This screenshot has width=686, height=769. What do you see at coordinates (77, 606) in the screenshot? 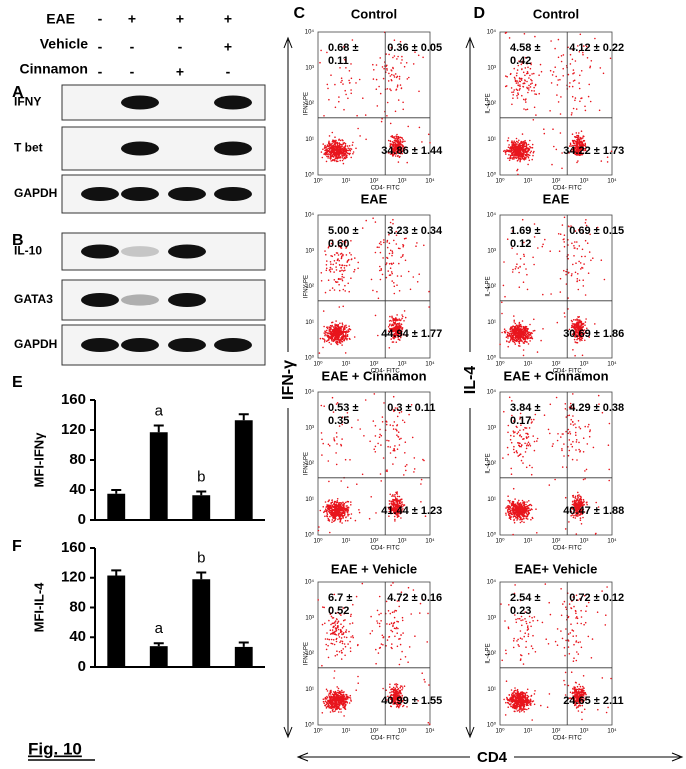
I see `y-tick-label: 80` at bounding box center [77, 606].